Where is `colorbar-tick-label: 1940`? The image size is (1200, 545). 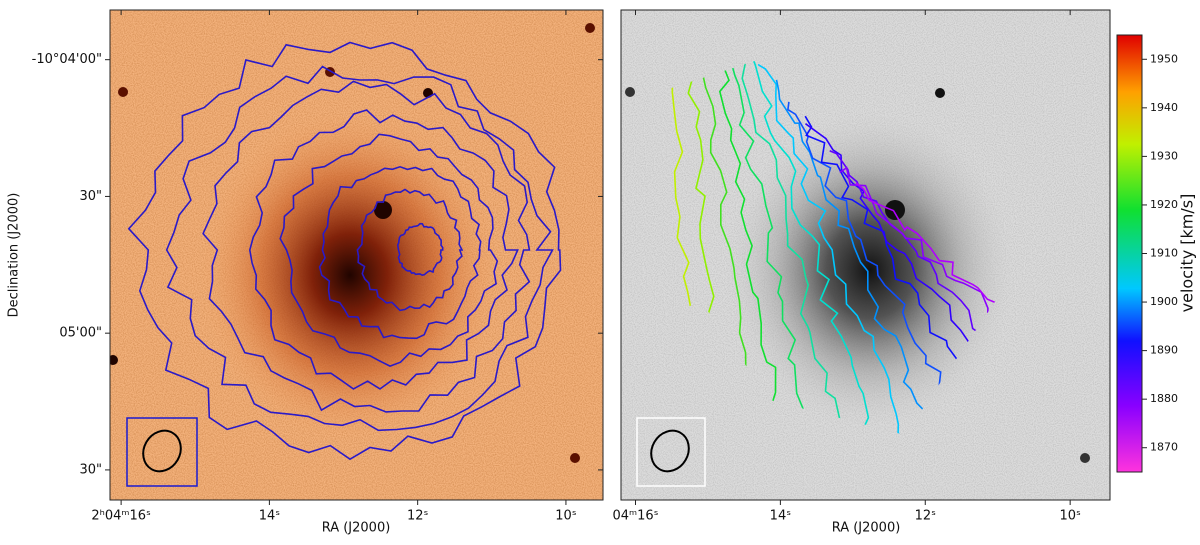 colorbar-tick-label: 1940 is located at coordinates (1164, 107).